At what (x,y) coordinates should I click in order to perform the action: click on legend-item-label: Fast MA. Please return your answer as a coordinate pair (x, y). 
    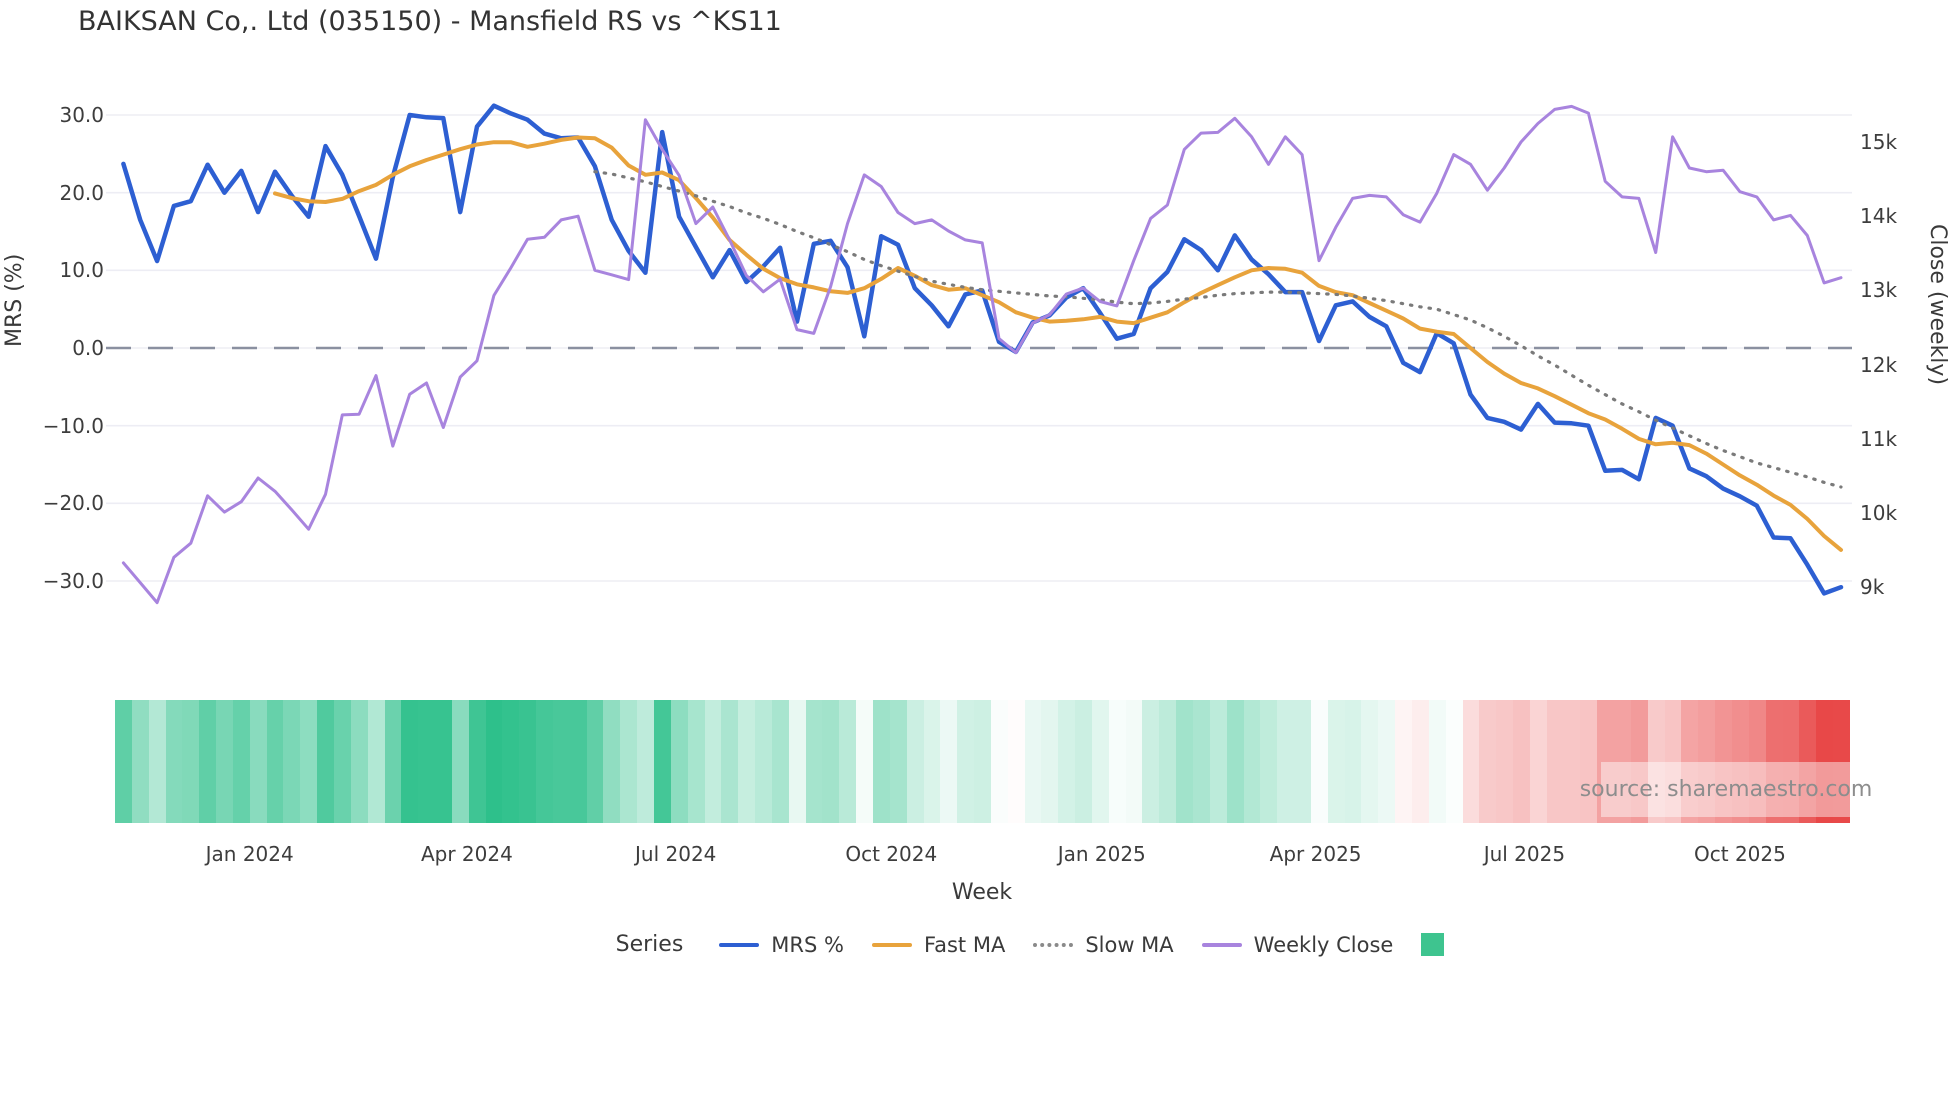
    Looking at the image, I should click on (964, 944).